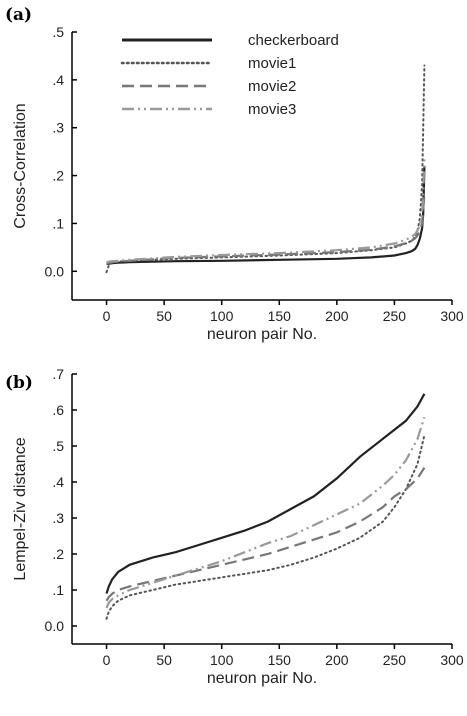 This screenshot has height=716, width=467. Describe the element at coordinates (58, 374) in the screenshot. I see `y-tick-label: .7` at that location.